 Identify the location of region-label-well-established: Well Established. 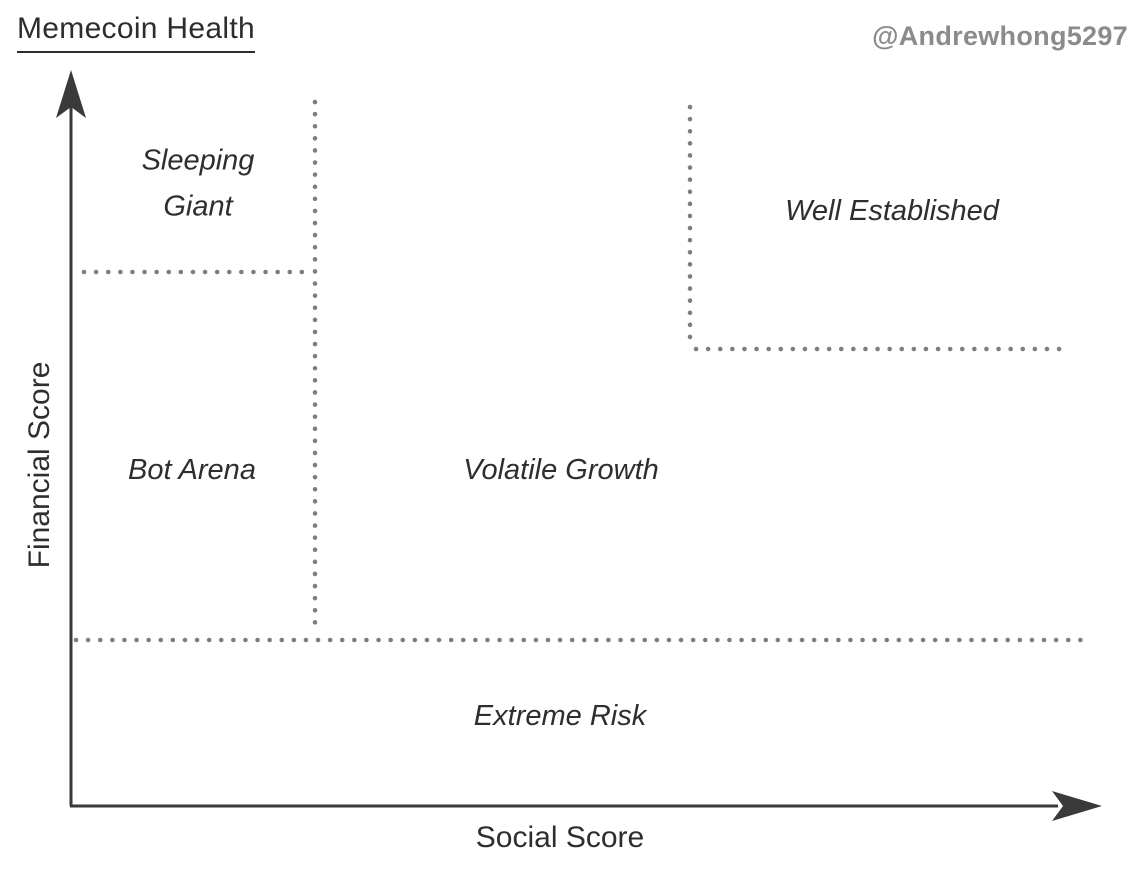
(892, 210).